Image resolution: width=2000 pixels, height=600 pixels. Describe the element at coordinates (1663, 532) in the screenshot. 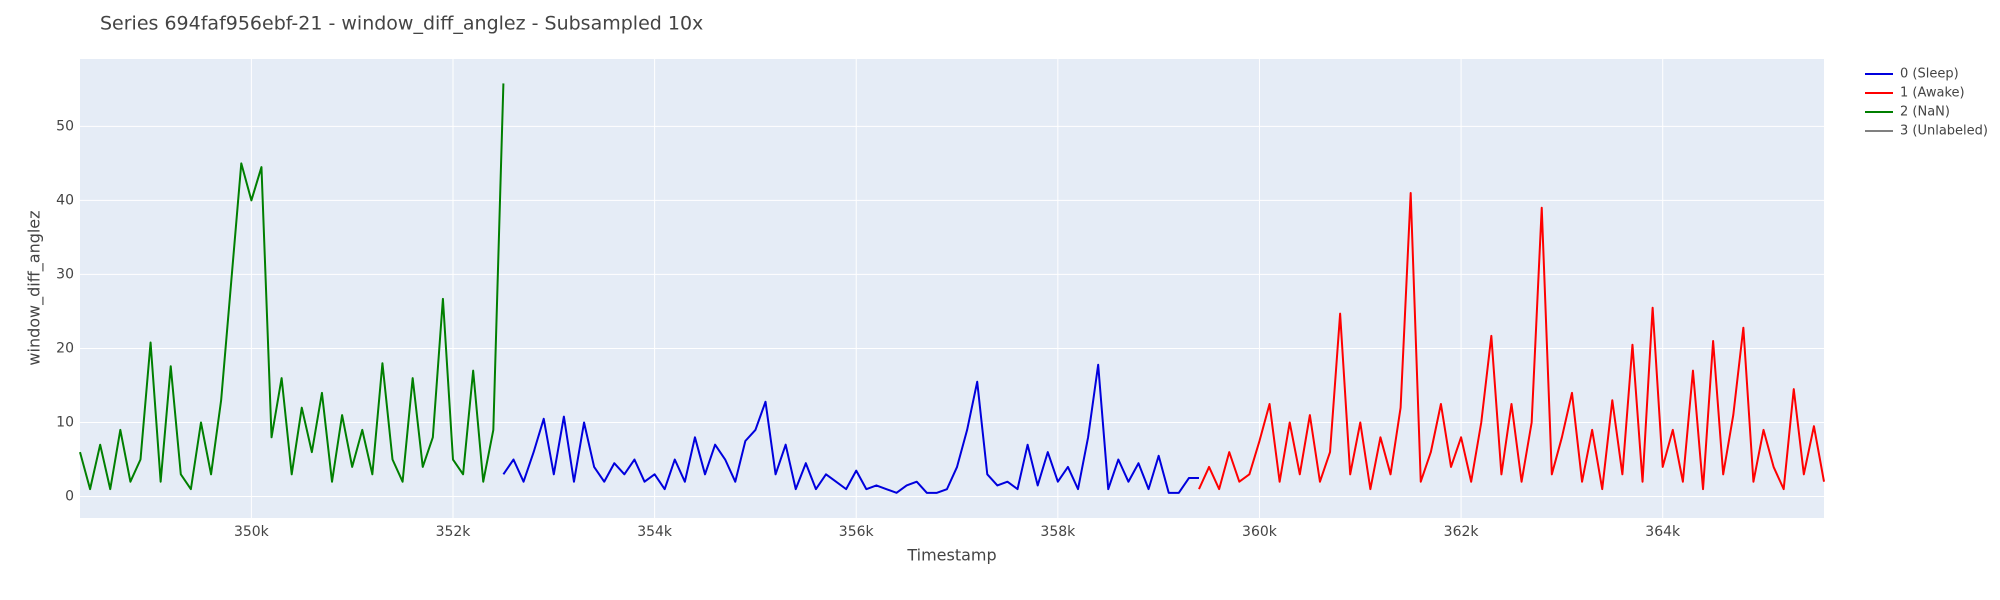

I see `x-tick-label: 364k` at that location.